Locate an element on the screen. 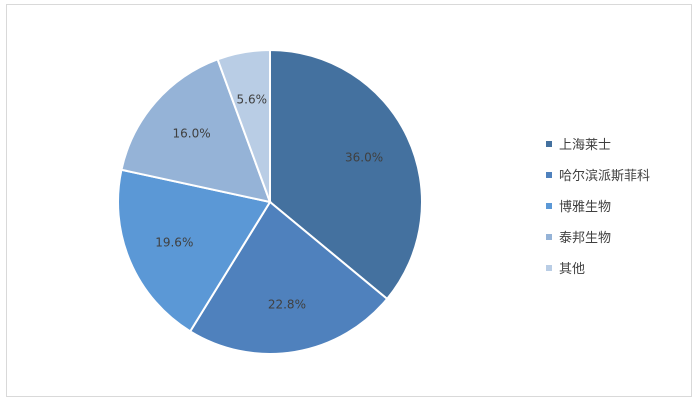 The image size is (699, 403). legend-label: 泰邦生物 is located at coordinates (585, 238).